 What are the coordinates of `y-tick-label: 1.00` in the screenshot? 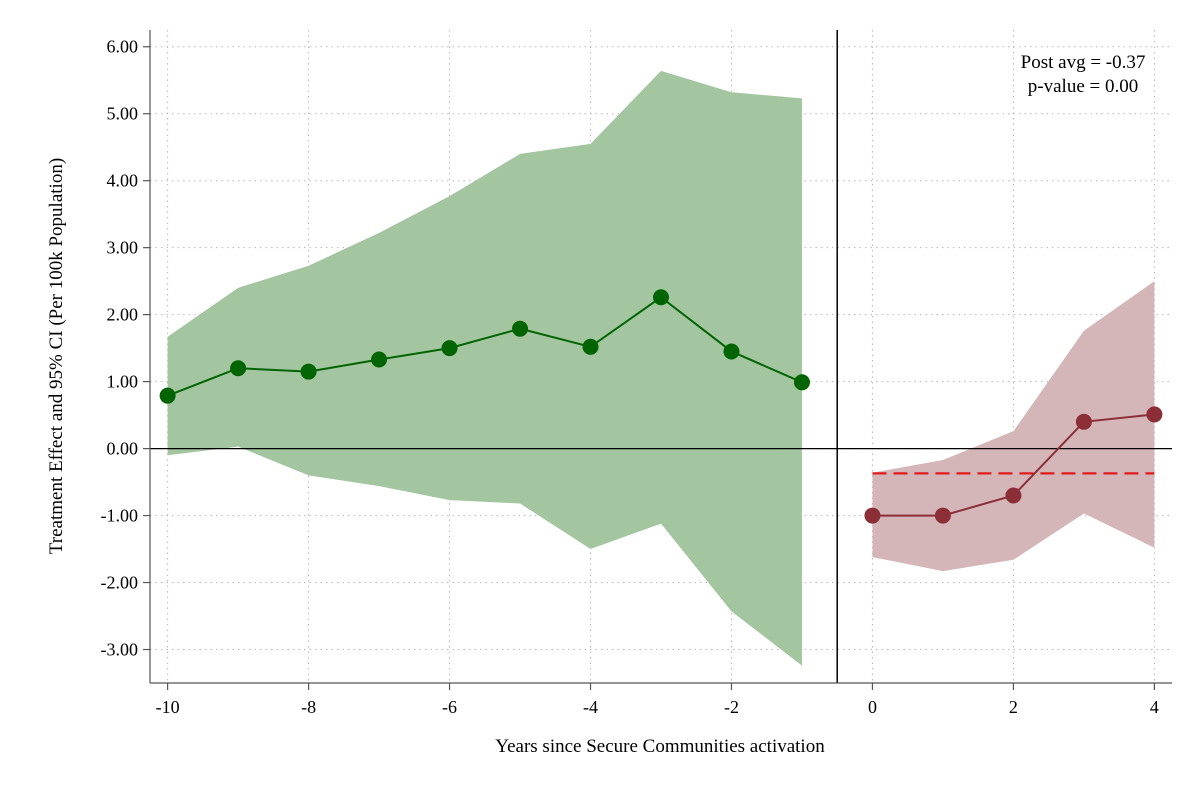 It's located at (123, 382).